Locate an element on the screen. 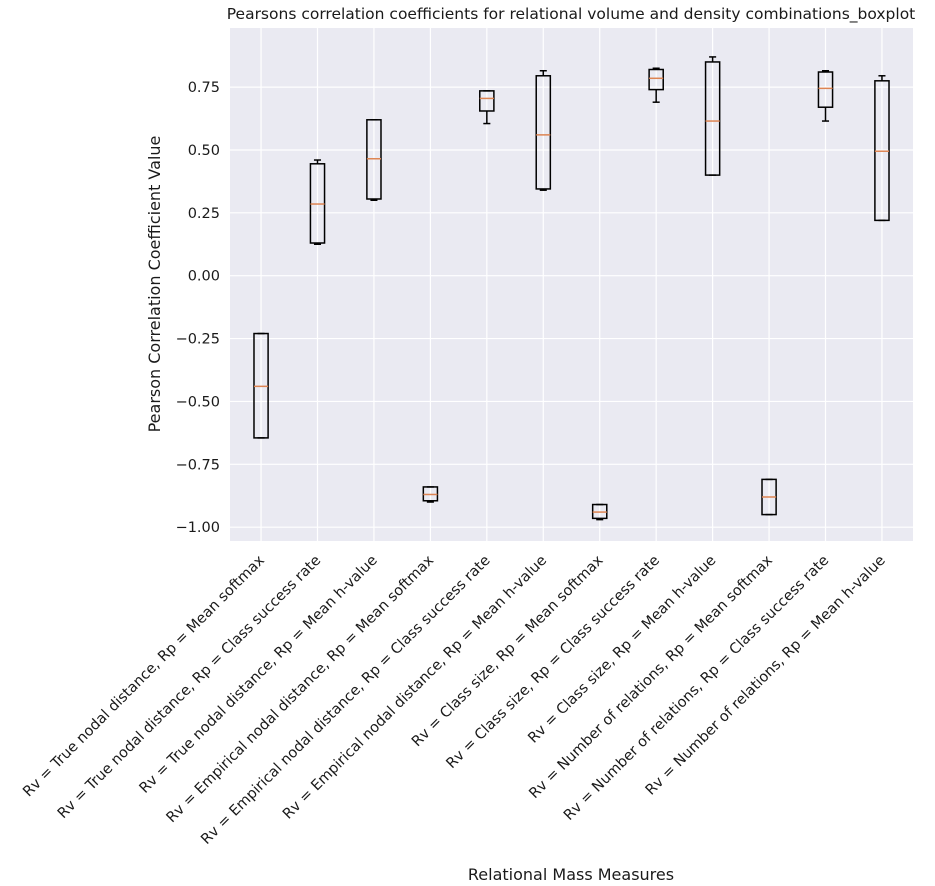  x-tick-label: Rv = Class size, Rp = Class success rate is located at coordinates (553, 661).